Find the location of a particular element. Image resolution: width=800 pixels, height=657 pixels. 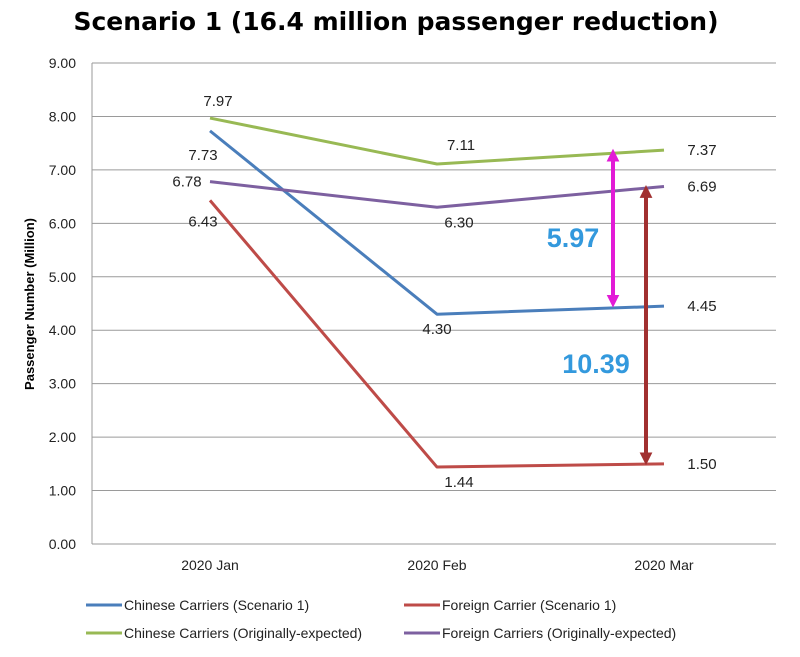

legend-label: Foreign Carriers (Originally-expected) is located at coordinates (559, 633).